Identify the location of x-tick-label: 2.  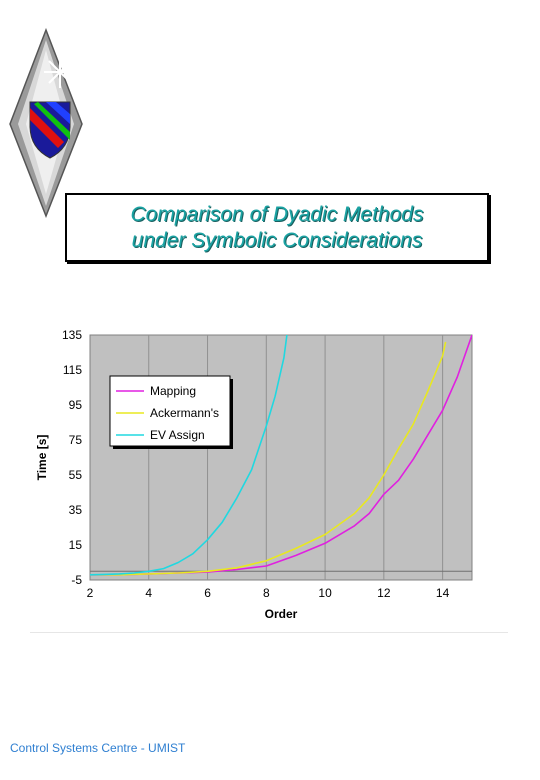
(90, 593).